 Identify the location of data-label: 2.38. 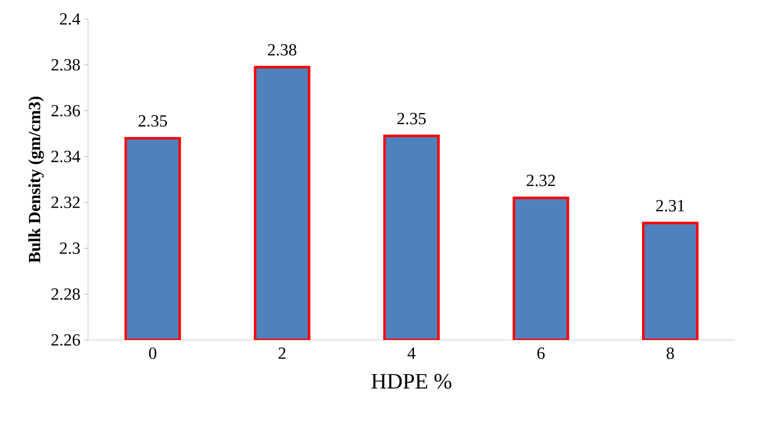
(282, 50).